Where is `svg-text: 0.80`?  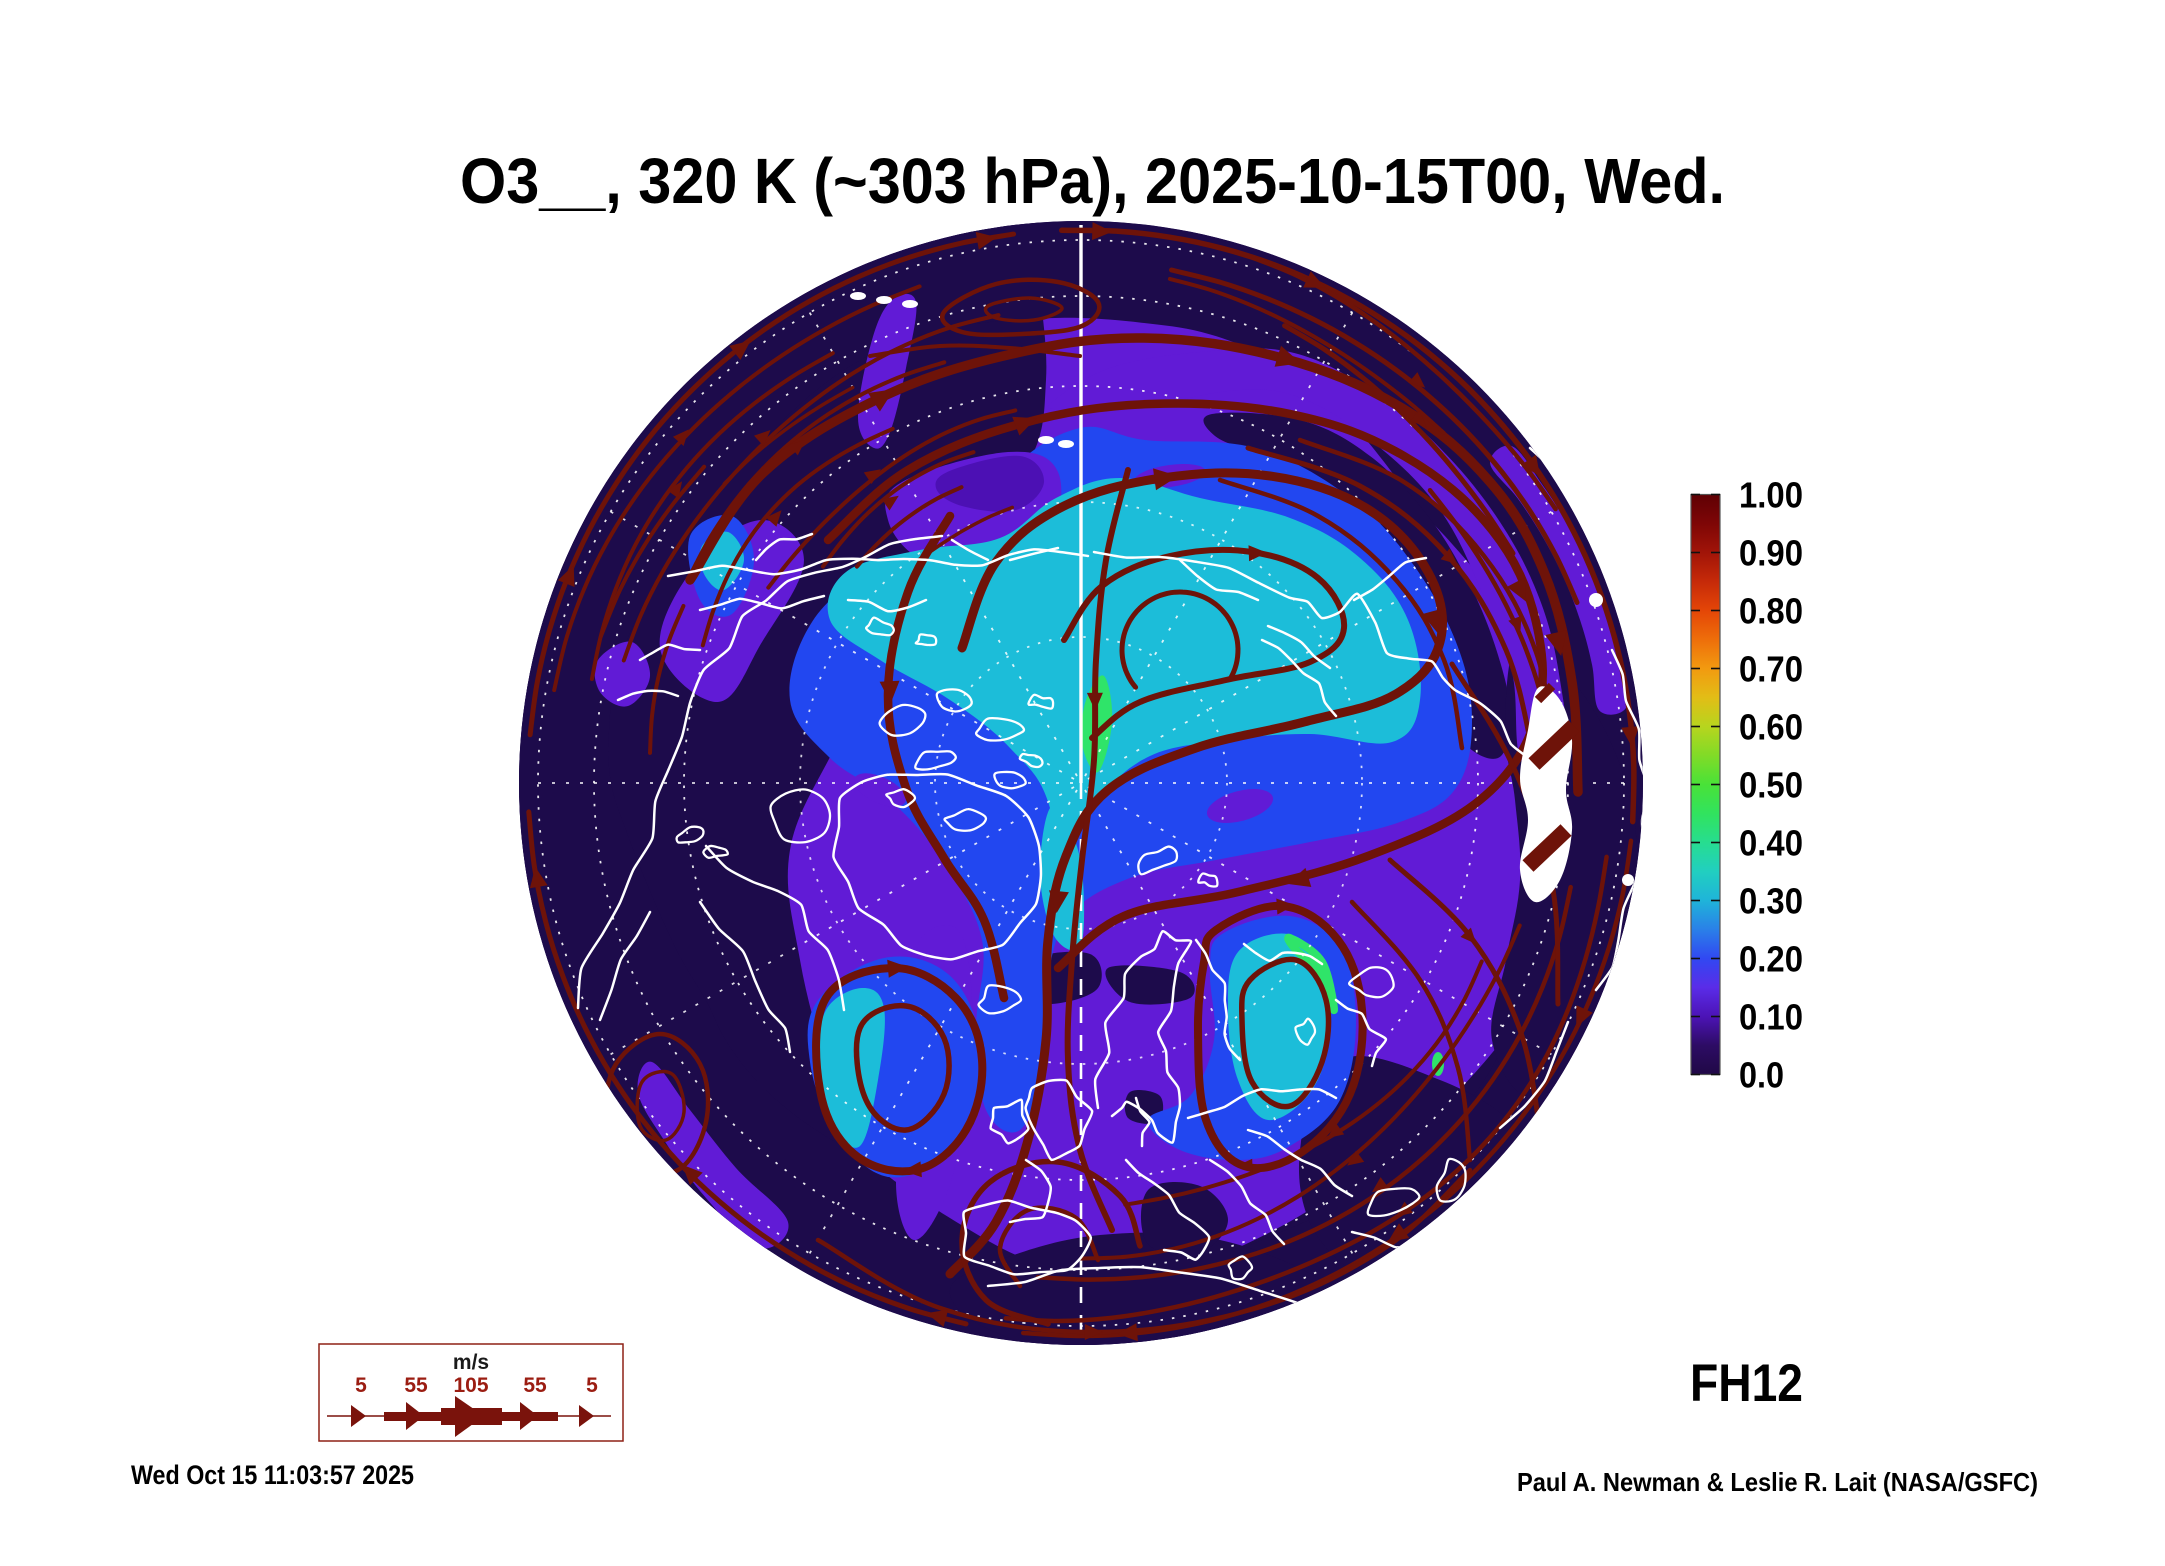 svg-text: 0.80 is located at coordinates (1771, 611).